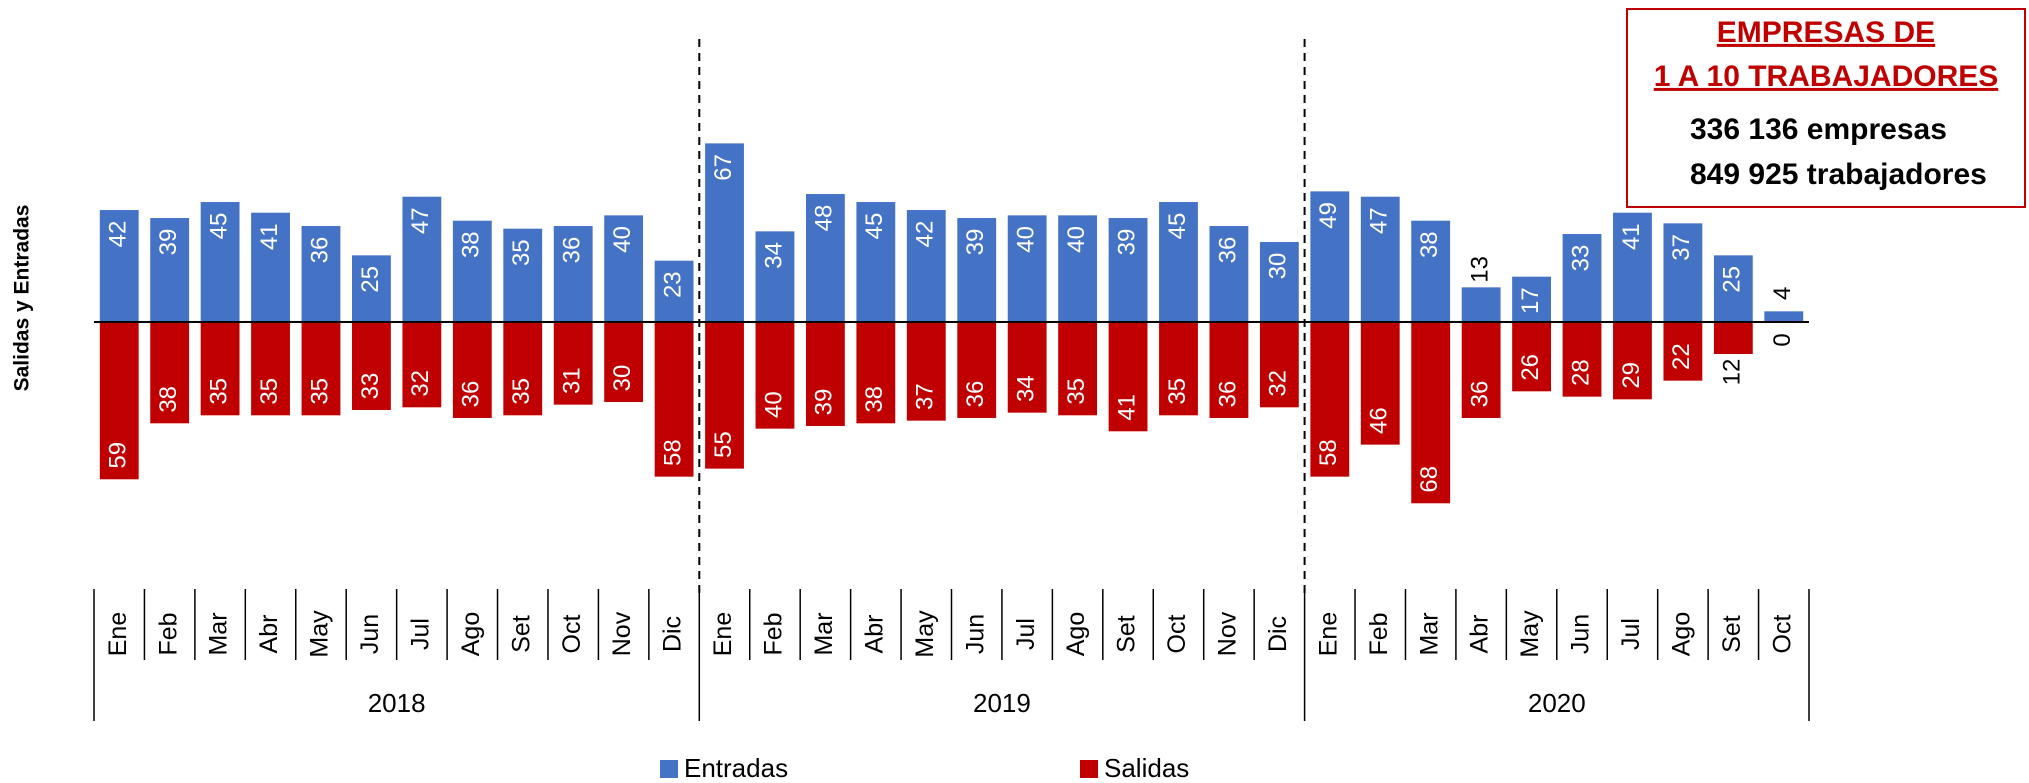 This screenshot has height=783, width=2029. Describe the element at coordinates (1782, 293) in the screenshot. I see `value-label: 4` at that location.